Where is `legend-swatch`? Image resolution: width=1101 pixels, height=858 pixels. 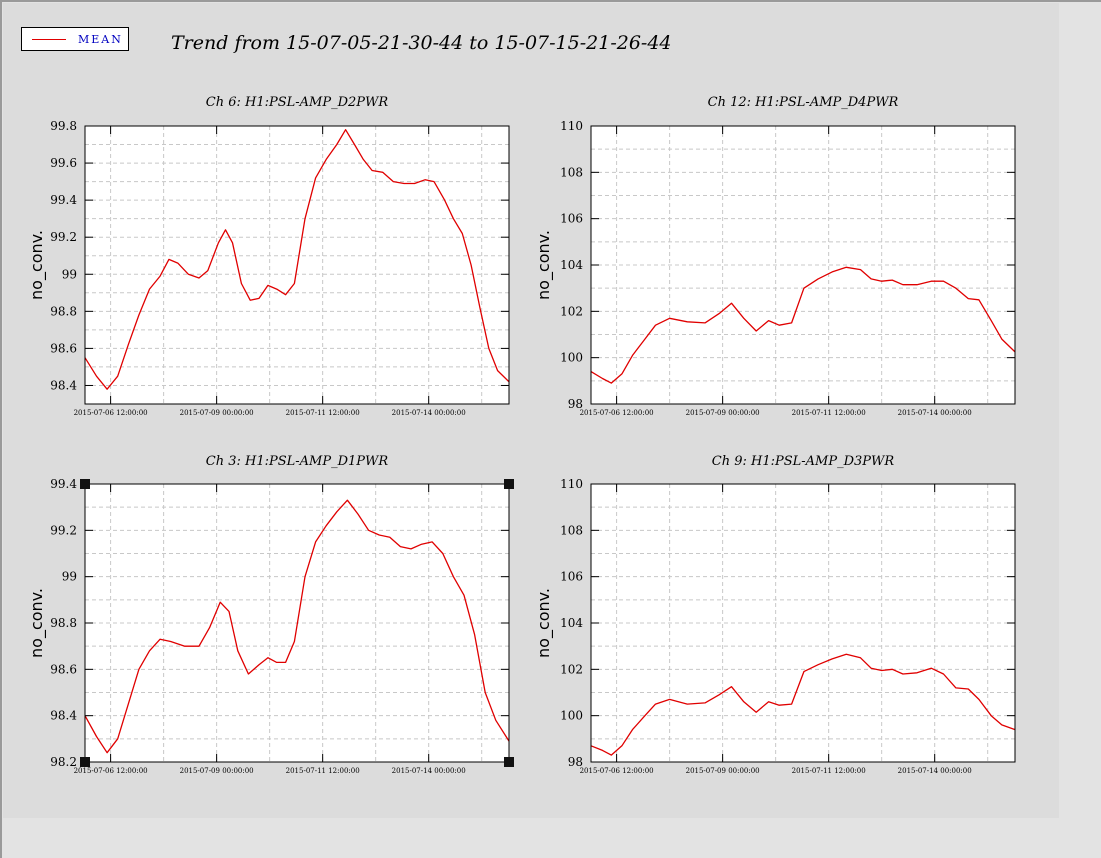 legend-swatch is located at coordinates (49, 39).